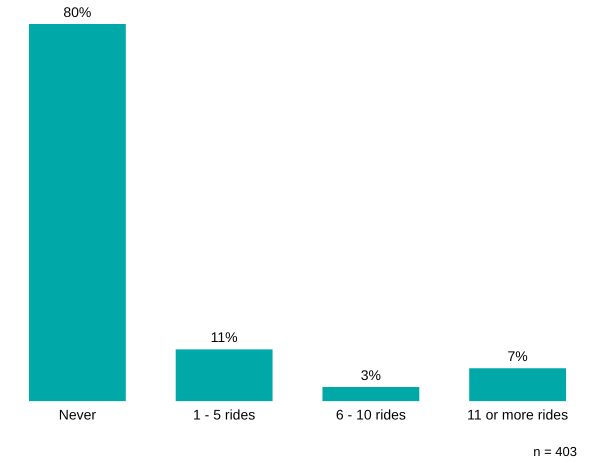  Describe the element at coordinates (371, 414) in the screenshot. I see `x-tick-label: 6 - 10 rides` at that location.